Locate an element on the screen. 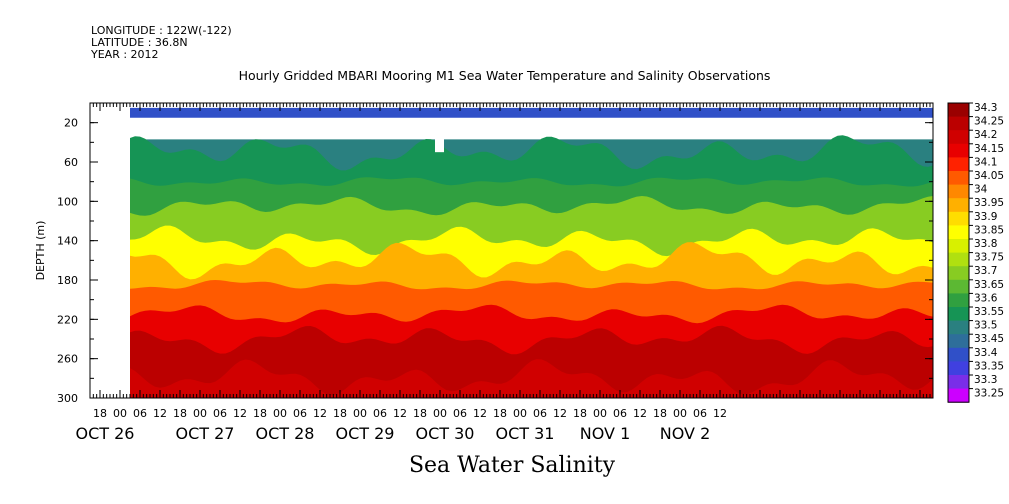 Image resolution: width=1009 pixels, height=504 pixels. y-tick-label: 260 is located at coordinates (67, 359).